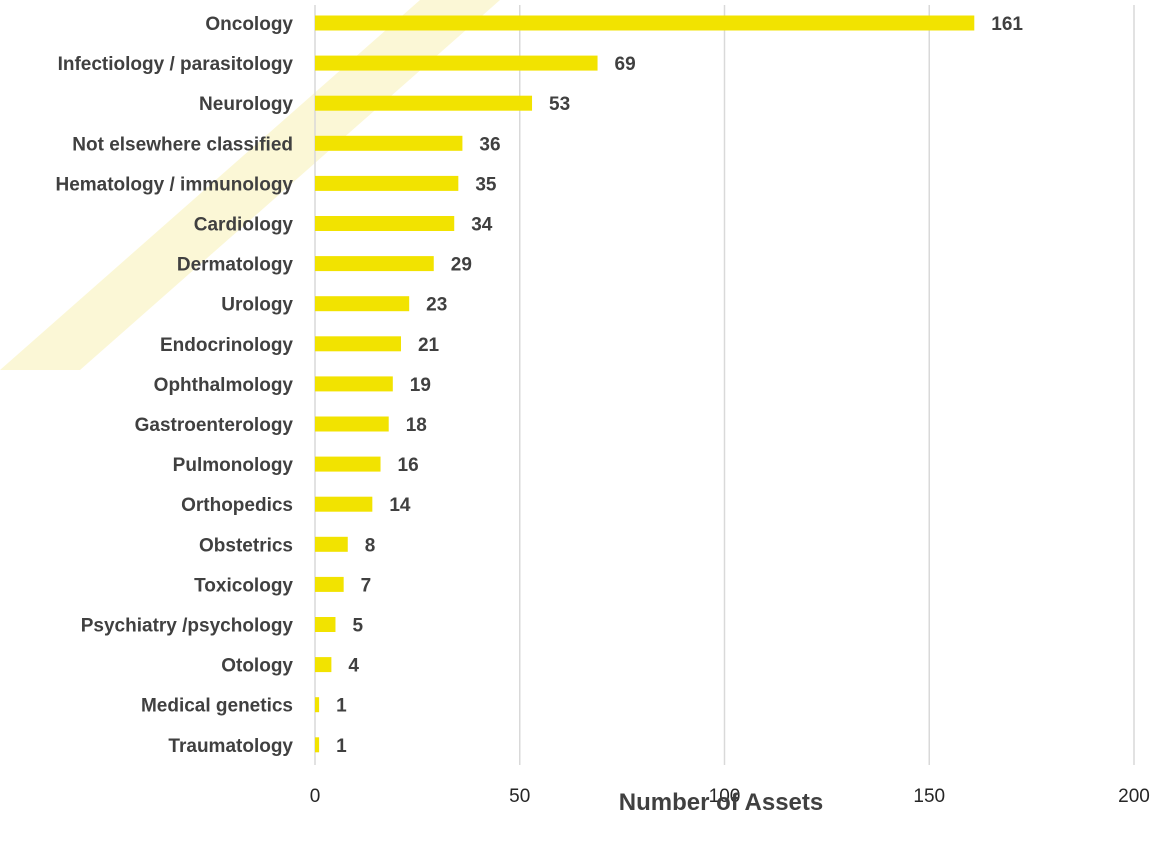 The height and width of the screenshot is (850, 1158). I want to click on category-label: Cardiology, so click(244, 225).